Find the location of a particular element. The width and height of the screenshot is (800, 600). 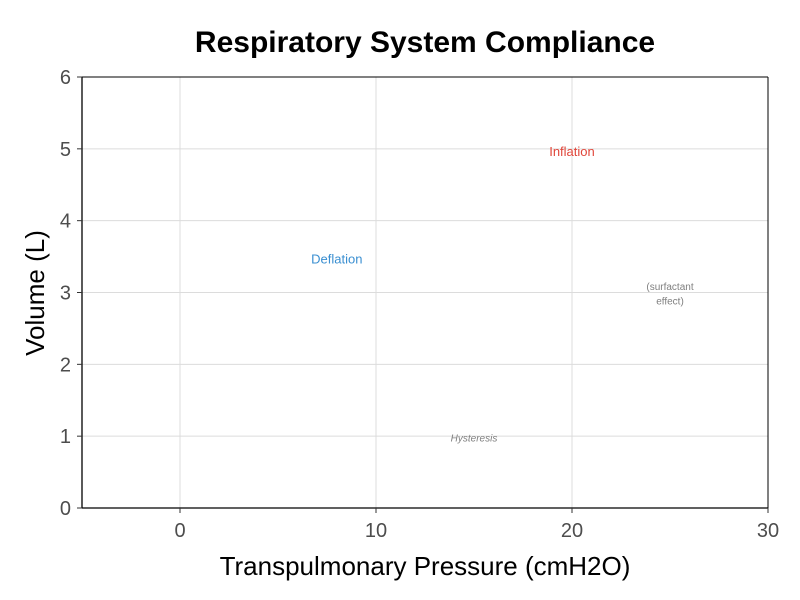

y-tick-label: 0 is located at coordinates (65, 509).